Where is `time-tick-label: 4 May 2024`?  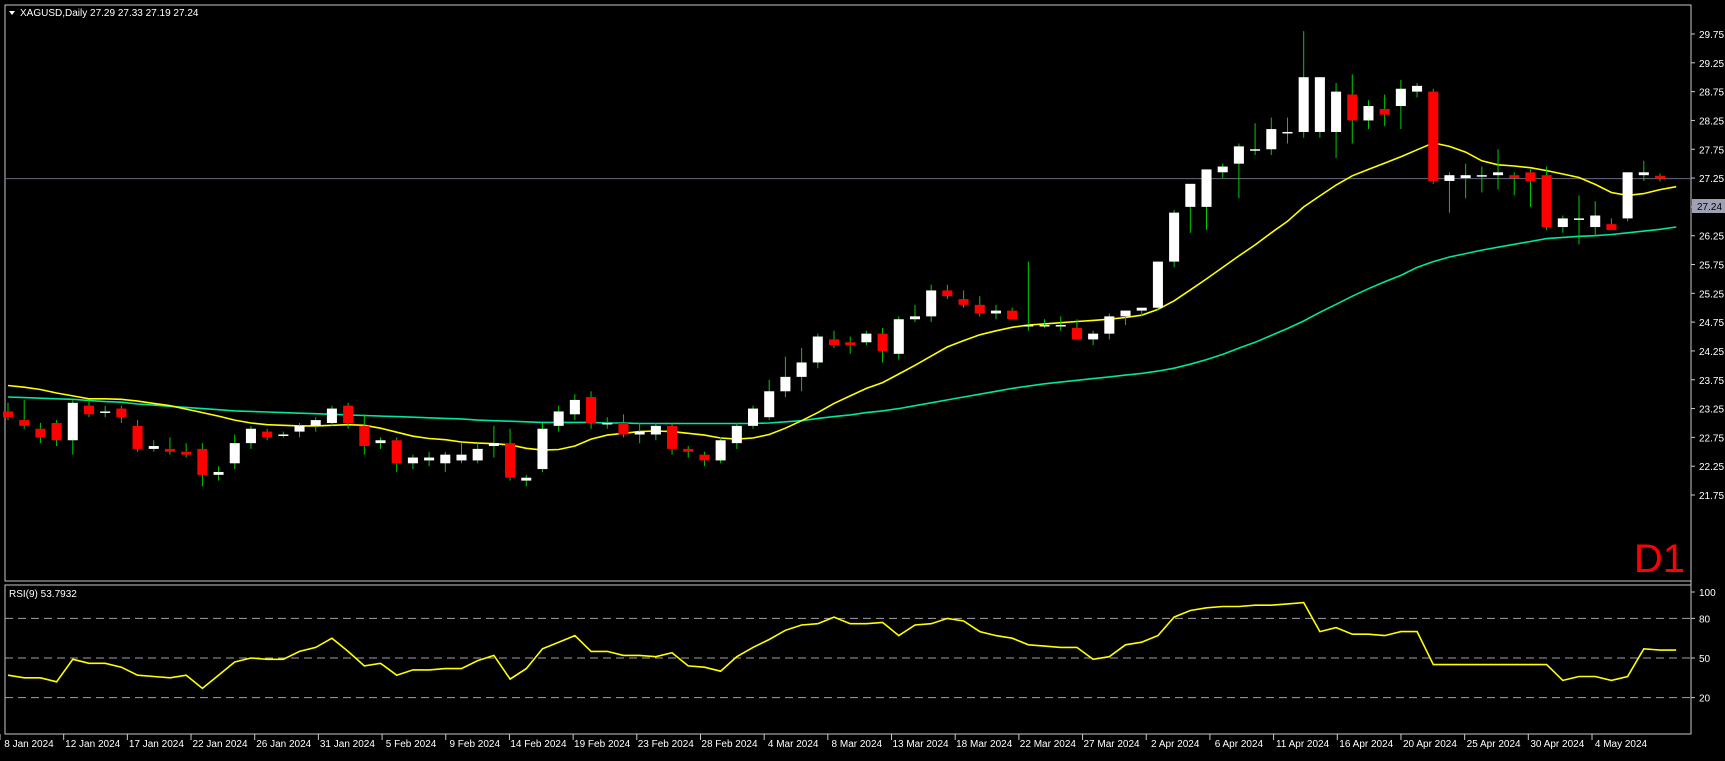
time-tick-label: 4 May 2024 is located at coordinates (1621, 744).